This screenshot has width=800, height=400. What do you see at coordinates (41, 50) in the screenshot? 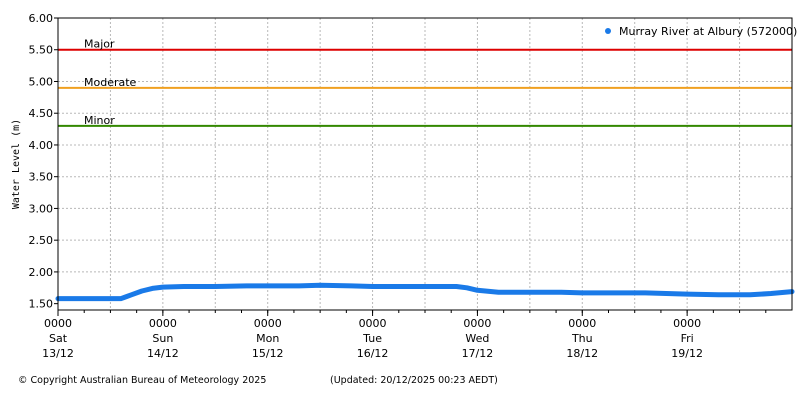
I see `y-tick-label: 5.50` at bounding box center [41, 50].